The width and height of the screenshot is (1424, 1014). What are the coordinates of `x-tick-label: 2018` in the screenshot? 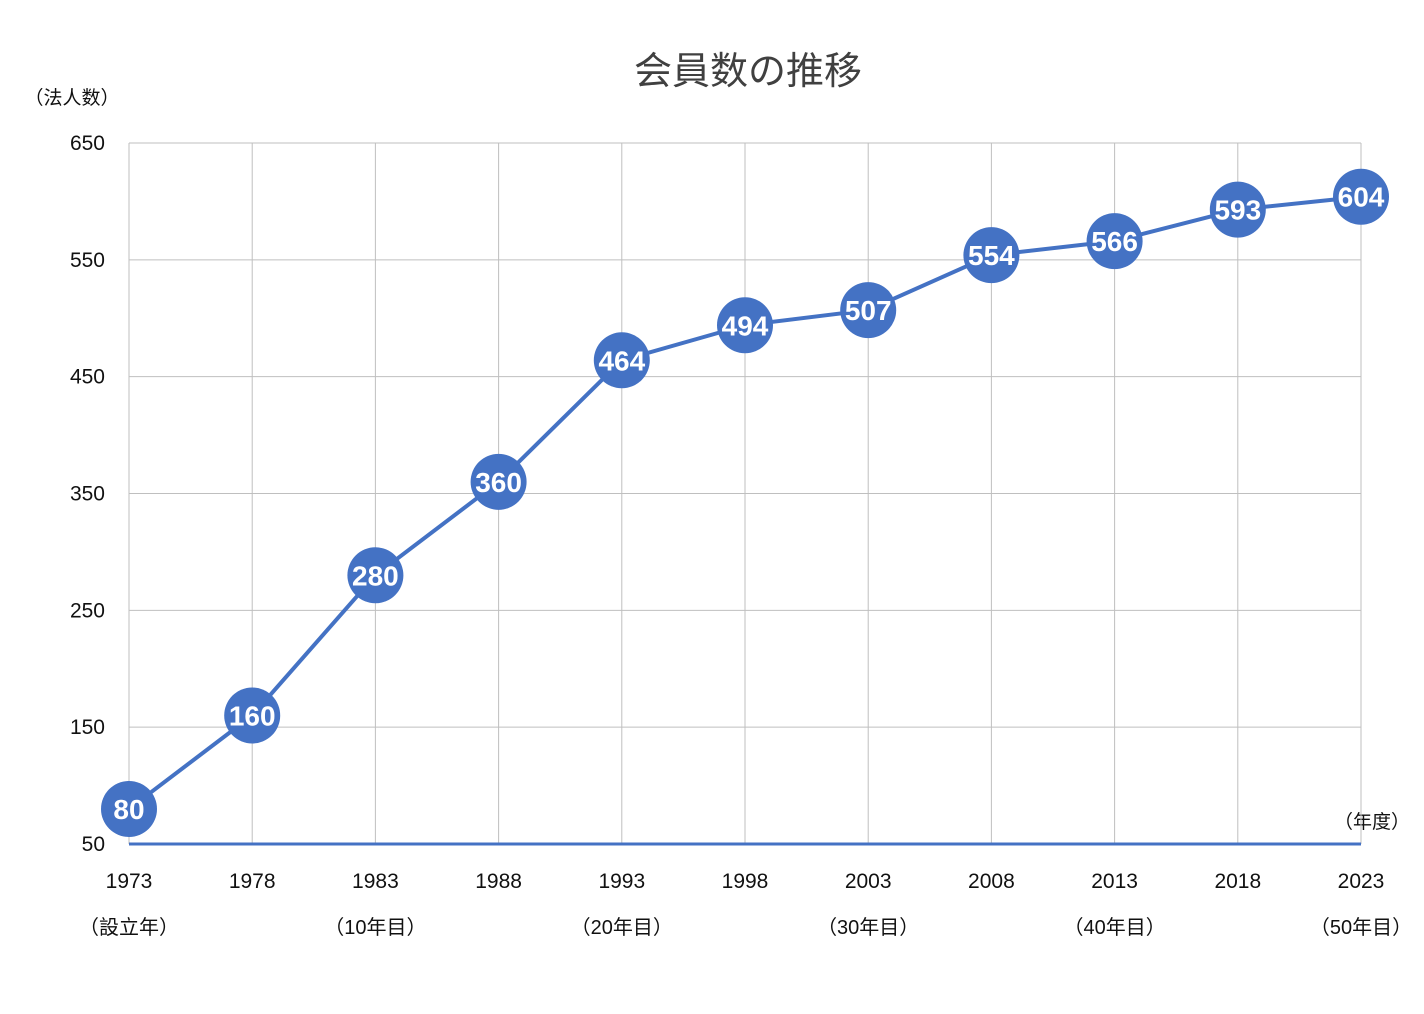 It's located at (1237, 881).